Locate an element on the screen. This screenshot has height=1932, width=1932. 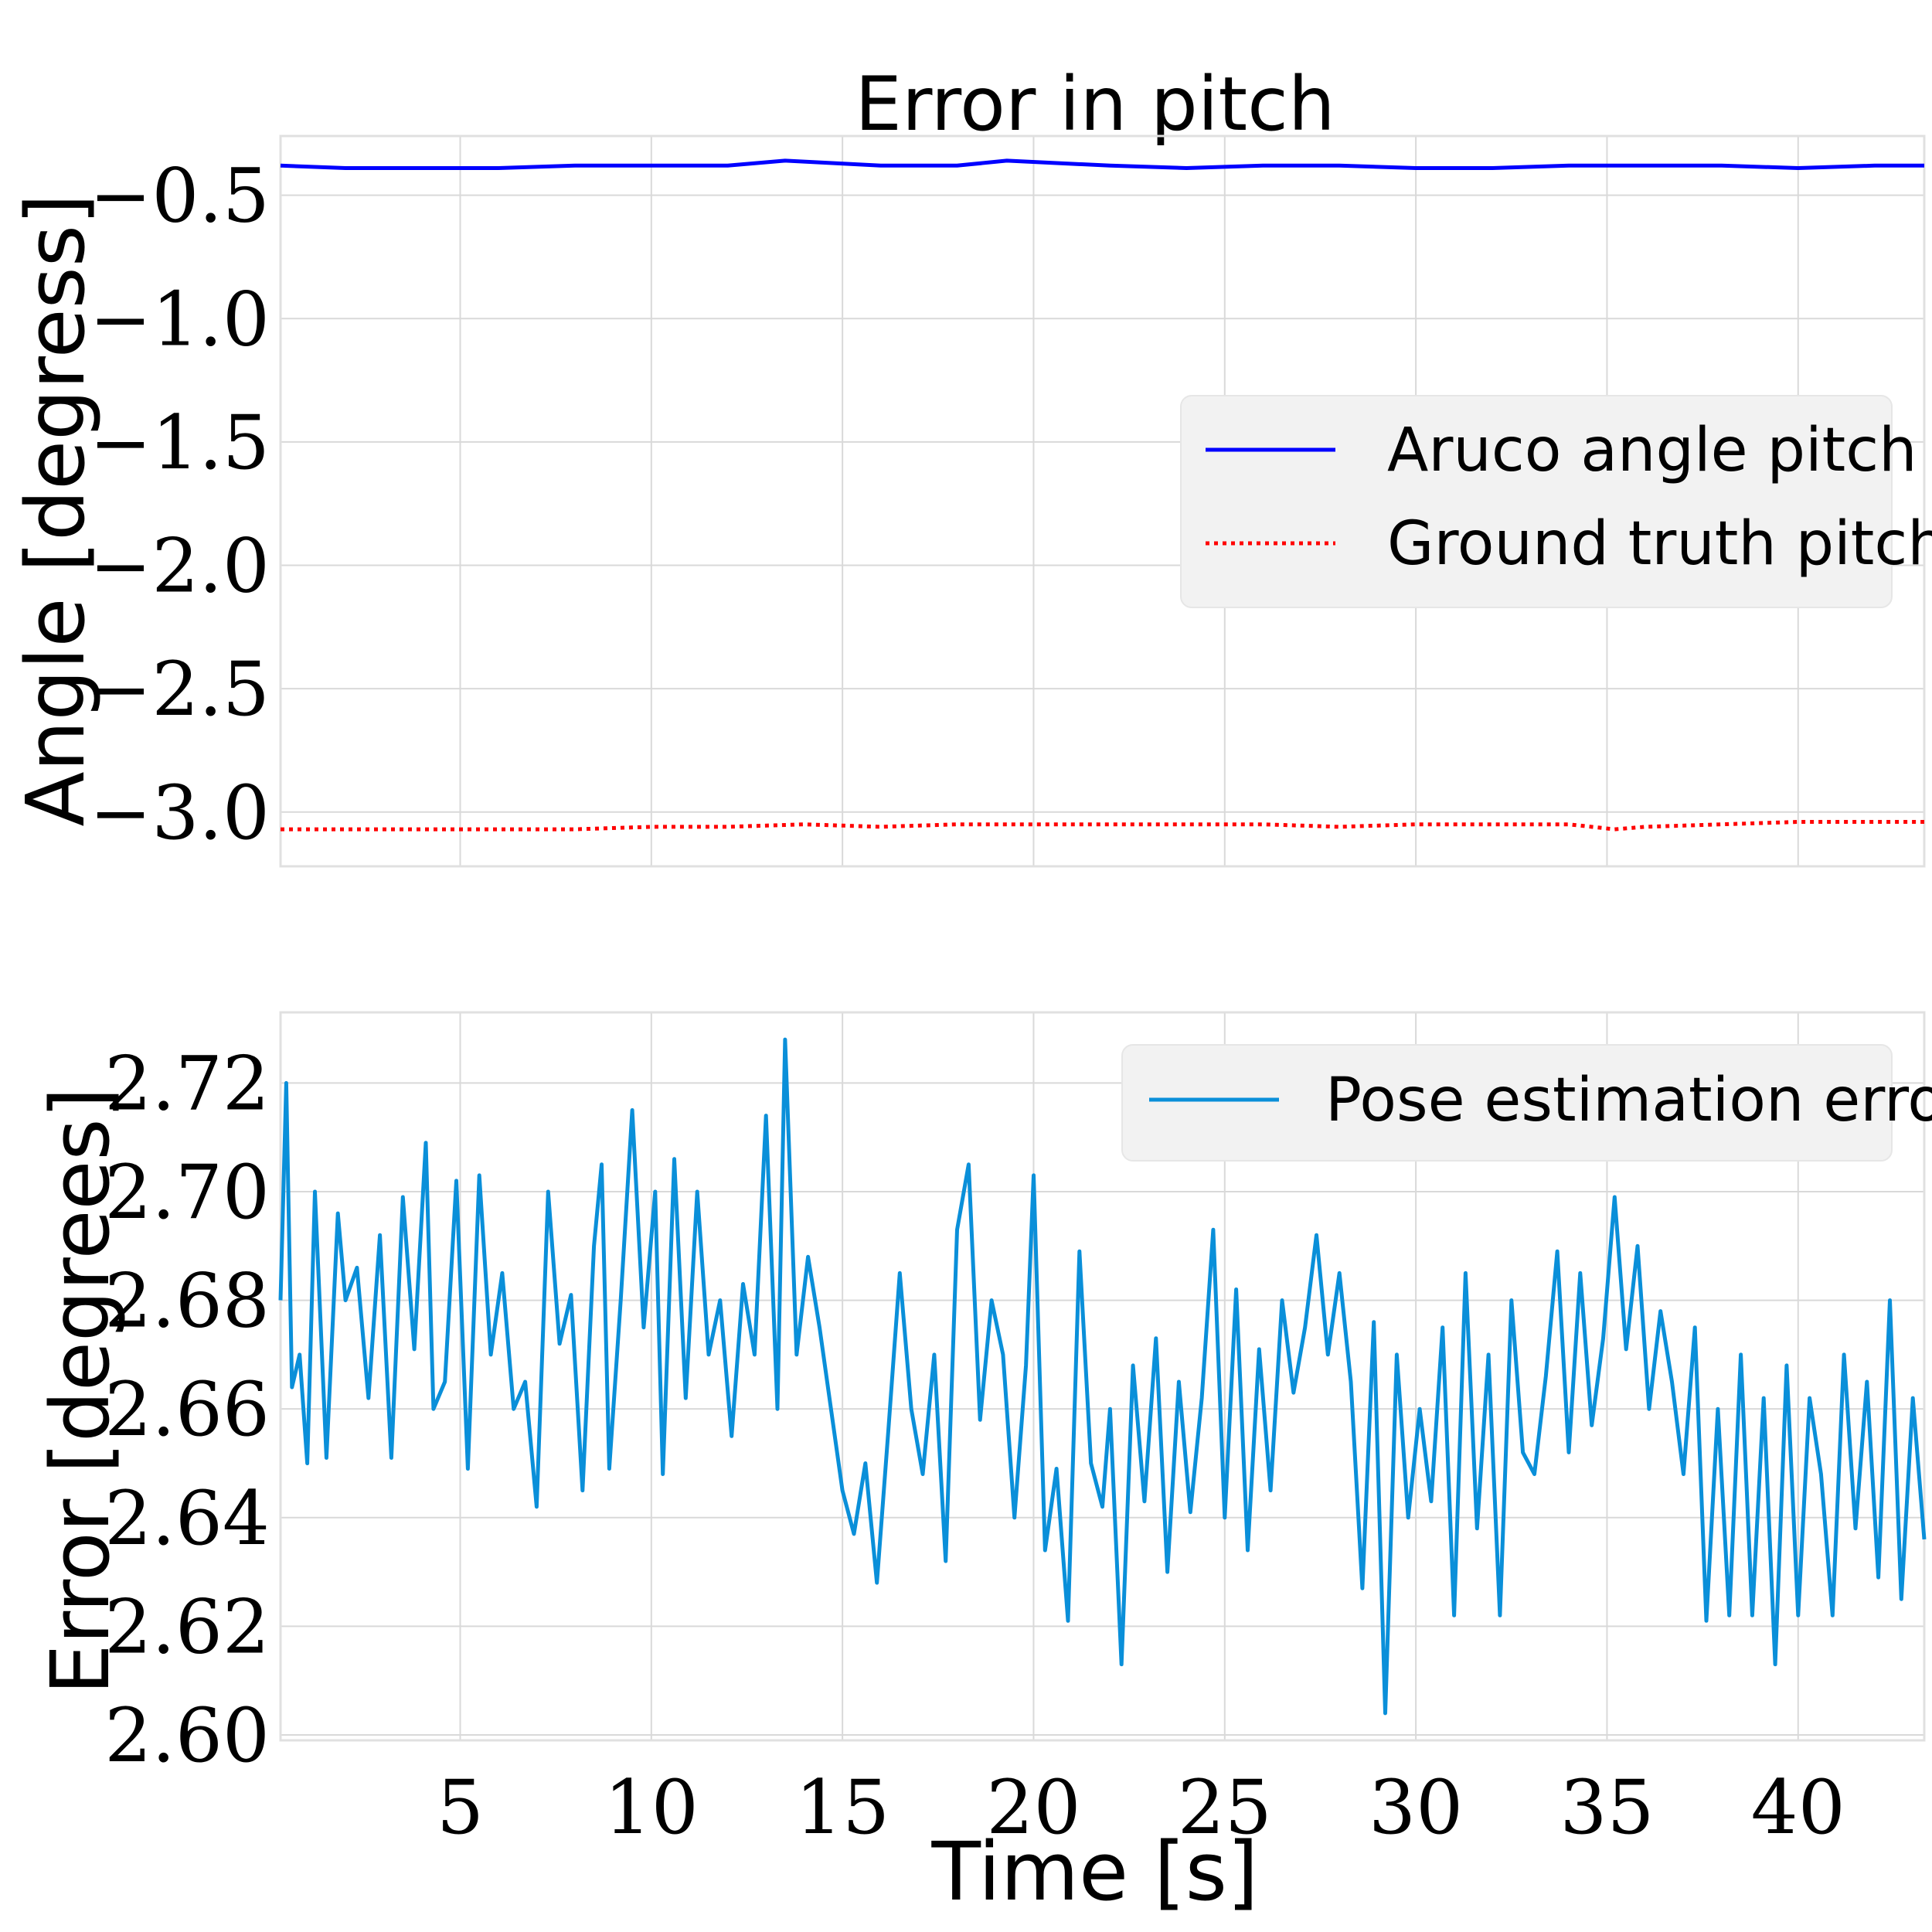
y-tick-label: −3.0 is located at coordinates (180, 813).